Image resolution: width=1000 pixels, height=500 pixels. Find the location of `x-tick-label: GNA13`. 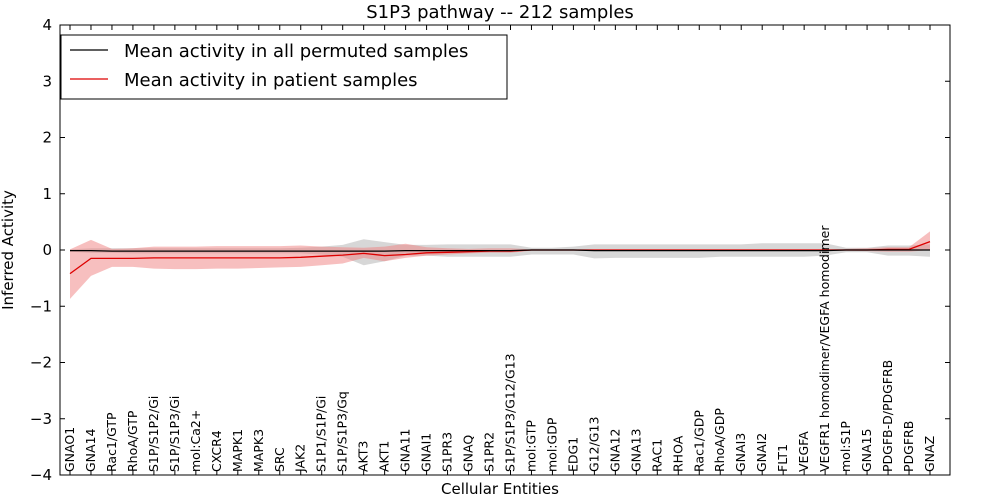

x-tick-label: GNA13 is located at coordinates (635, 451).